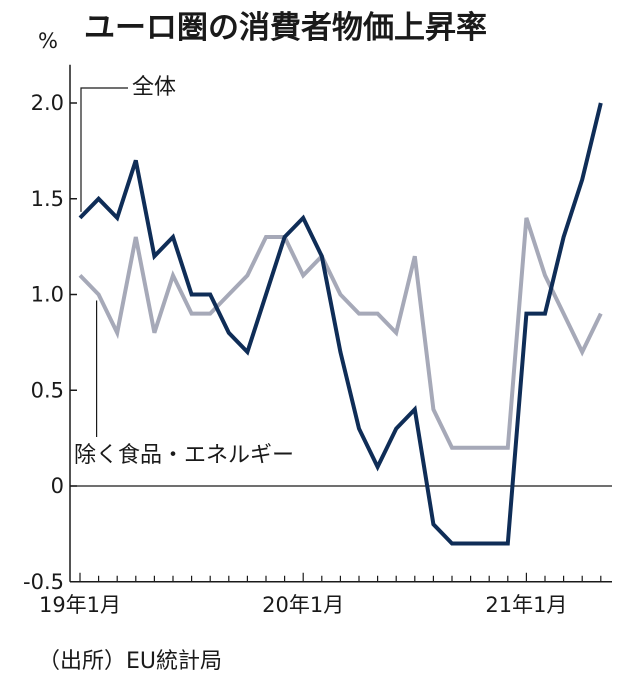 The width and height of the screenshot is (638, 681). What do you see at coordinates (48, 41) in the screenshot?
I see `y-axis-unit-label: %` at bounding box center [48, 41].